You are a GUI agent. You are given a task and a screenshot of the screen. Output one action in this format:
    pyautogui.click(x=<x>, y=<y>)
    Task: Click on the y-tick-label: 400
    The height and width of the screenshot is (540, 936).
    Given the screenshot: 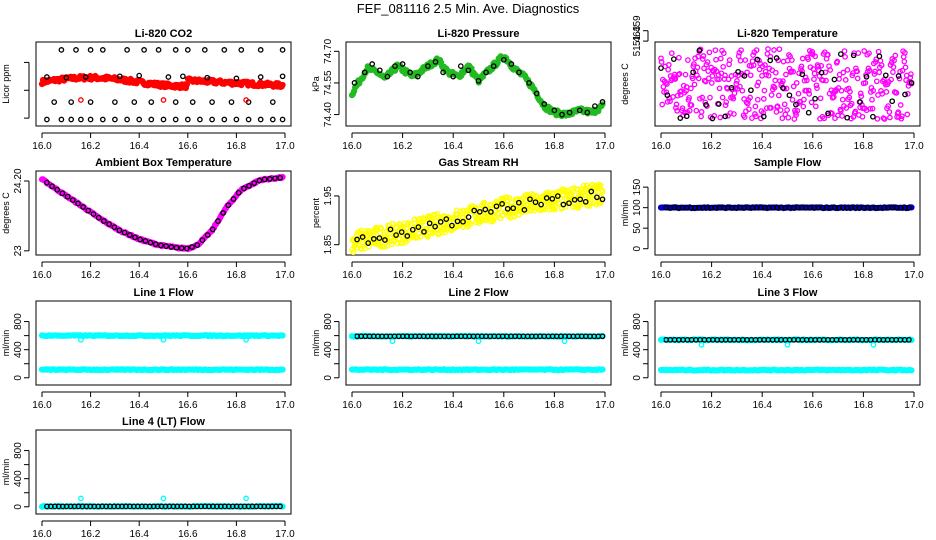 What is the action you would take?
    pyautogui.click(x=328, y=349)
    